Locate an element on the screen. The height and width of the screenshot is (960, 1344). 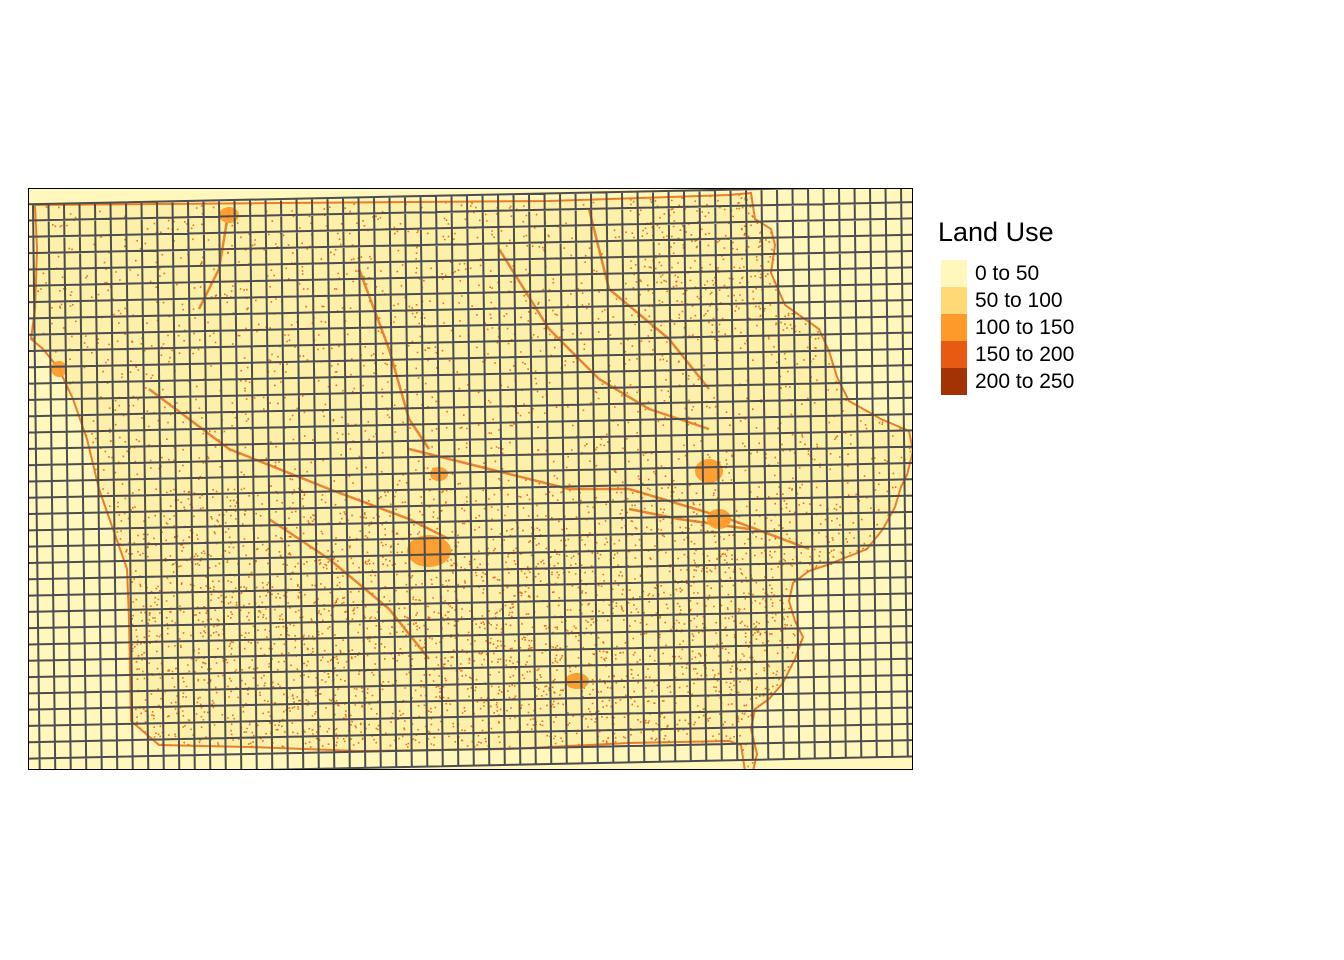
legend-item: 200 to 250 is located at coordinates (1006, 381).